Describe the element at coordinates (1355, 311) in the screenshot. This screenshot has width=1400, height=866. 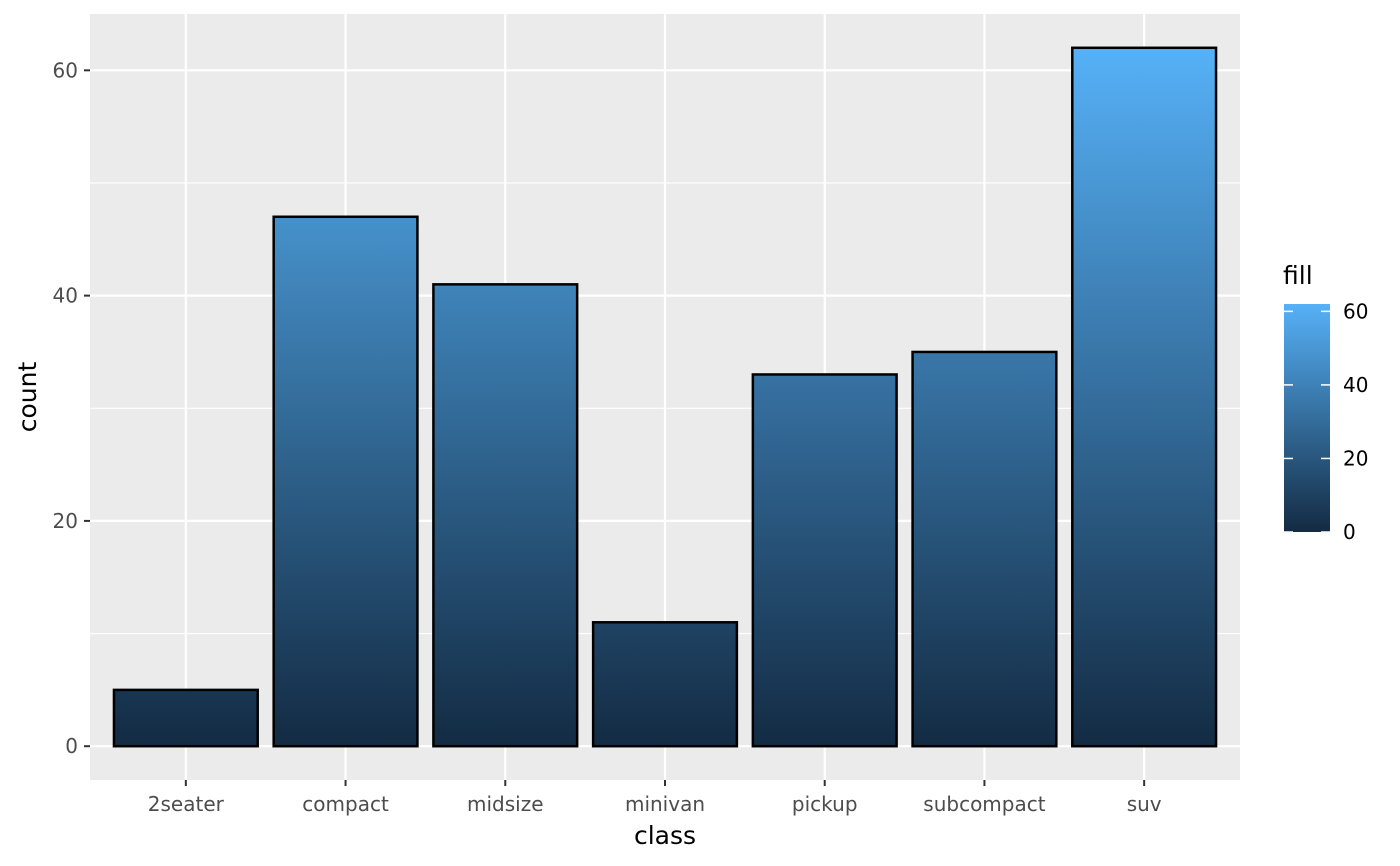
I see `legend-tick-label: 60` at that location.